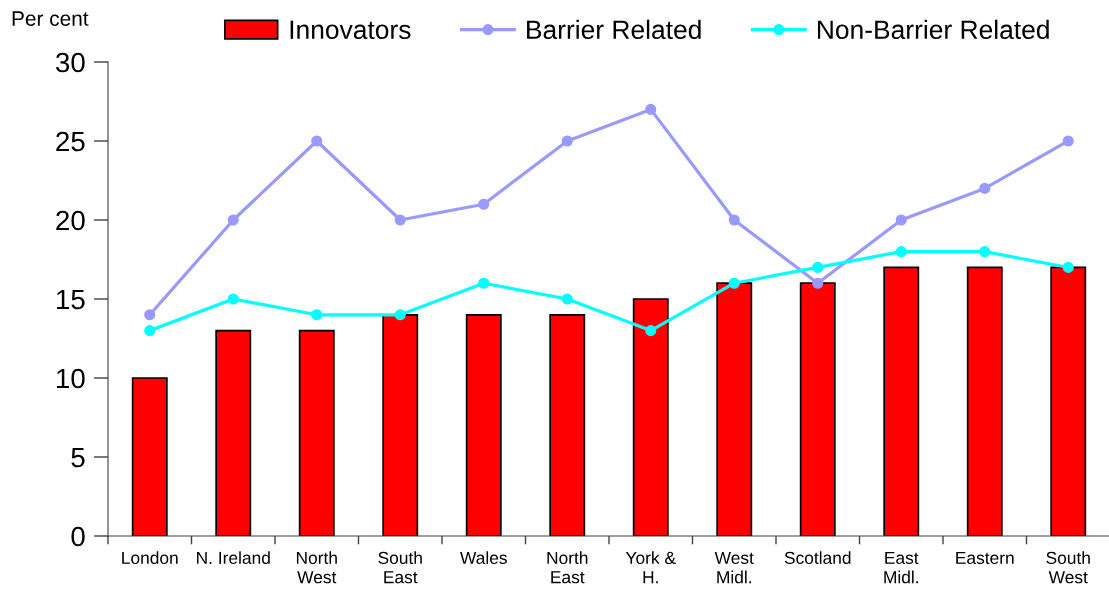  Describe the element at coordinates (350, 30) in the screenshot. I see `legend-label: Innovators` at that location.